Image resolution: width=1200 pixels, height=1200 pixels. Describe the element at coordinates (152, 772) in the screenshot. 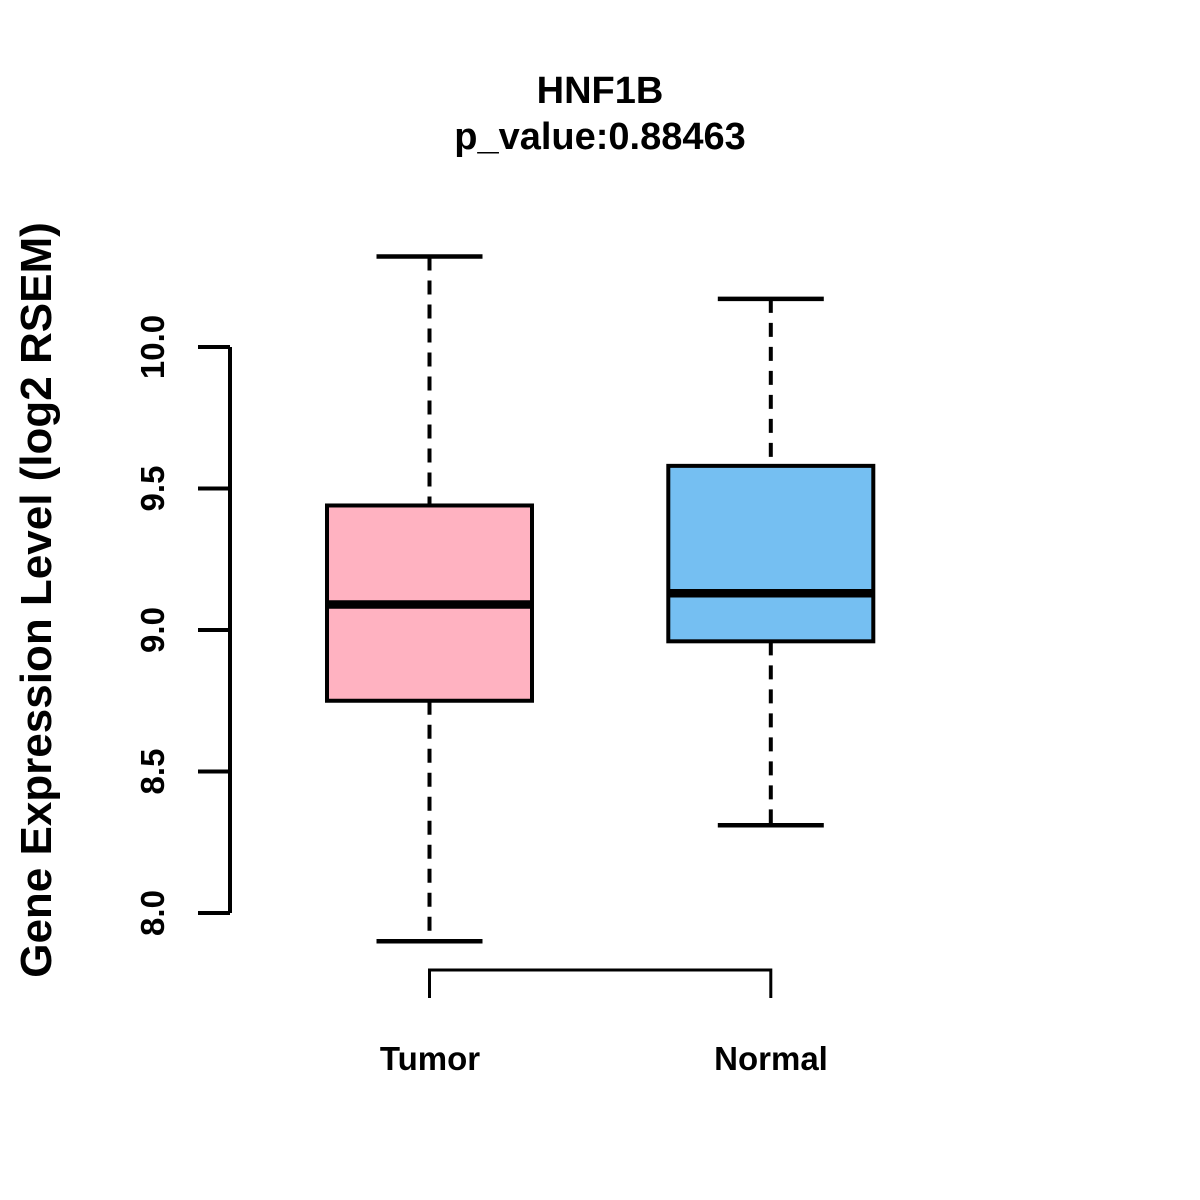

I see `y-tick-label: 8.5` at that location.